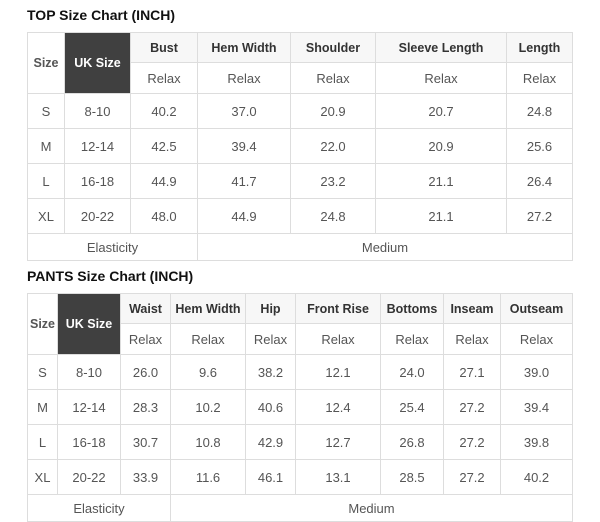 Image resolution: width=600 pixels, height=522 pixels. I want to click on value-cell: 42.5, so click(164, 146).